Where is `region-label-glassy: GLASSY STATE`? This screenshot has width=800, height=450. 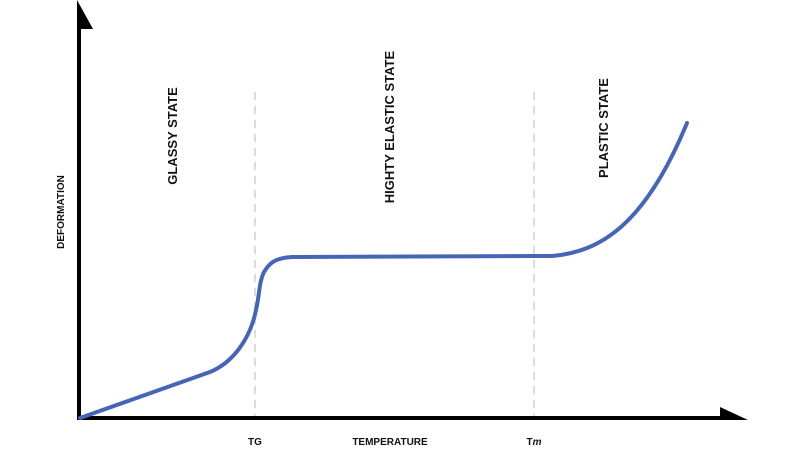
region-label-glassy: GLASSY STATE is located at coordinates (172, 136).